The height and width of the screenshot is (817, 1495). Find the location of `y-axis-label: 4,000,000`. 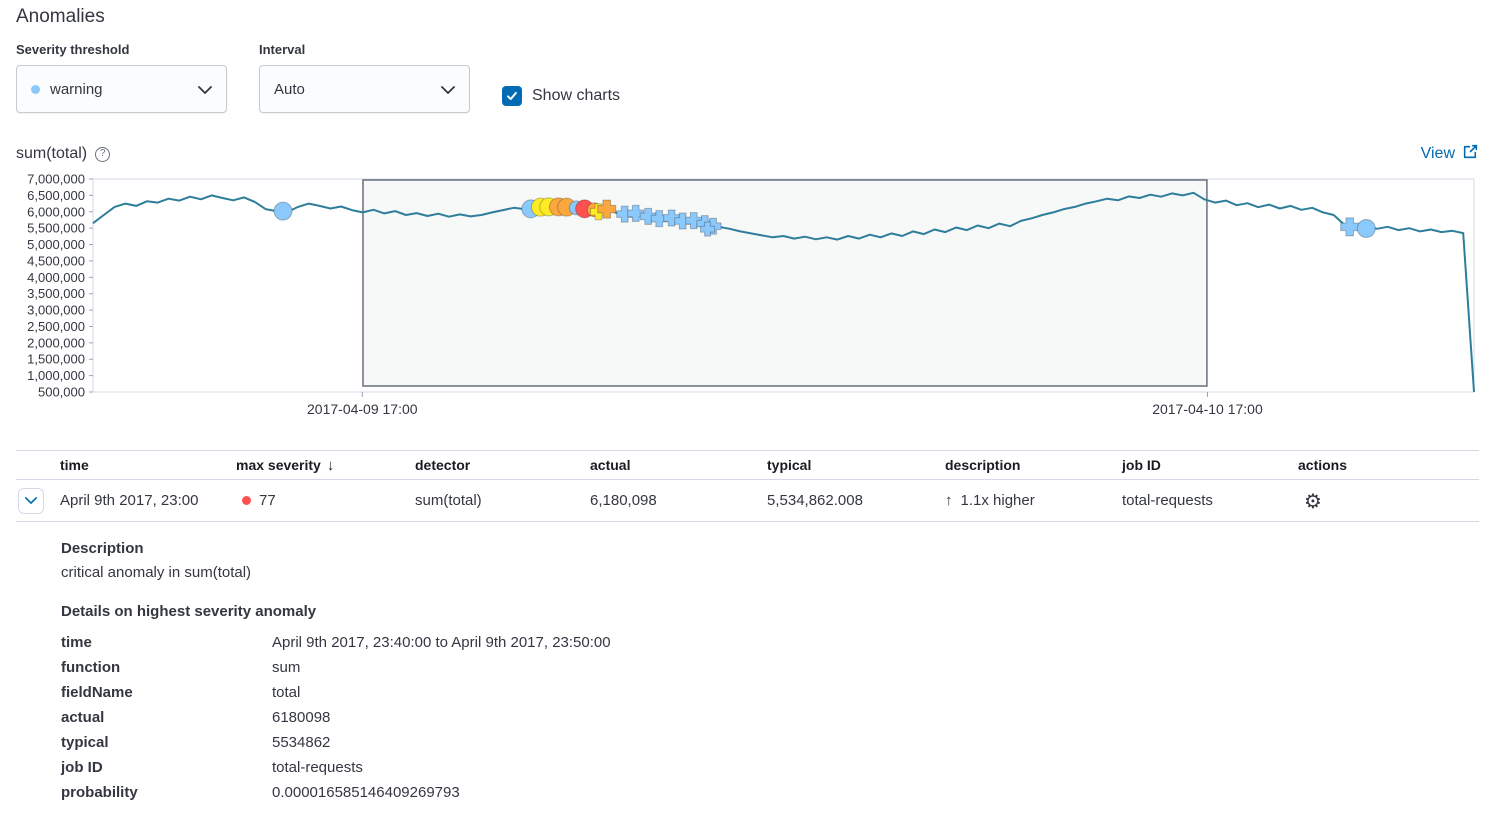

y-axis-label: 4,000,000 is located at coordinates (56, 277).